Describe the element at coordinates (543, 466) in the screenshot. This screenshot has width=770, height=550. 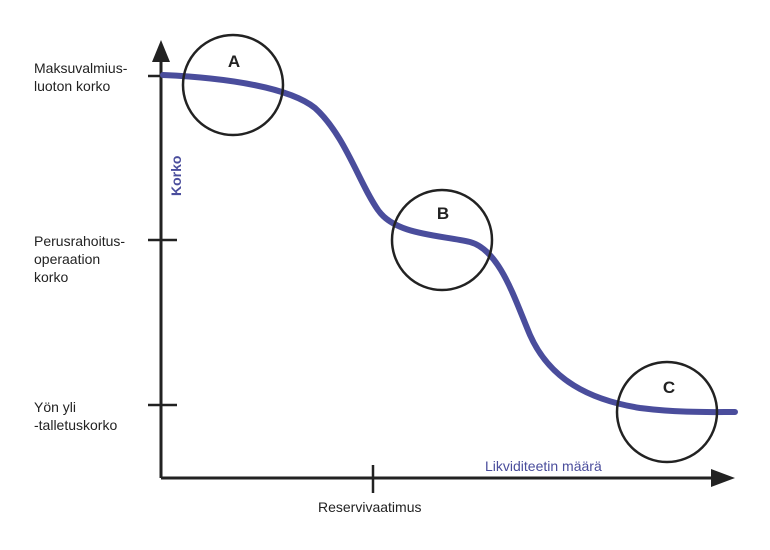
I see `x-axis-title: Likviditeetin määrä` at that location.